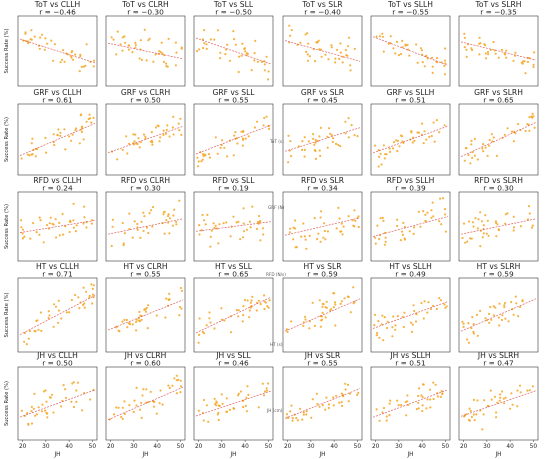 Image resolution: width=550 pixels, height=459 pixels. Describe the element at coordinates (233, 315) in the screenshot. I see `trend-line` at that location.